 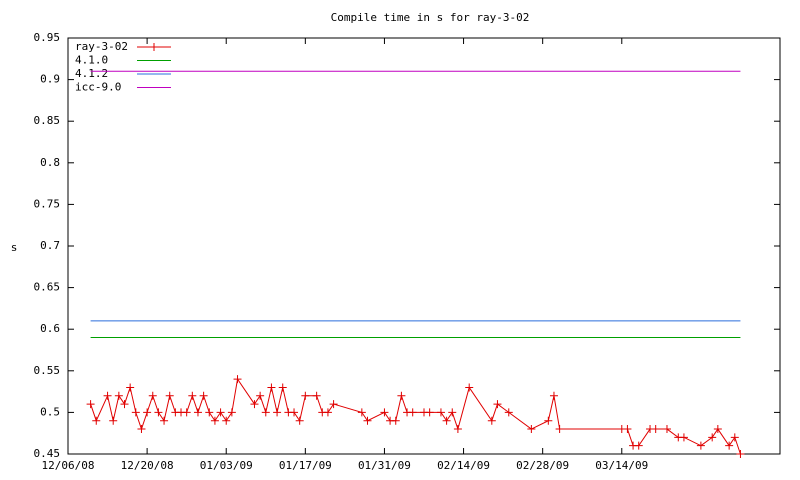 What do you see at coordinates (47, 287) in the screenshot?
I see `y-tick-label: 0.65` at bounding box center [47, 287].